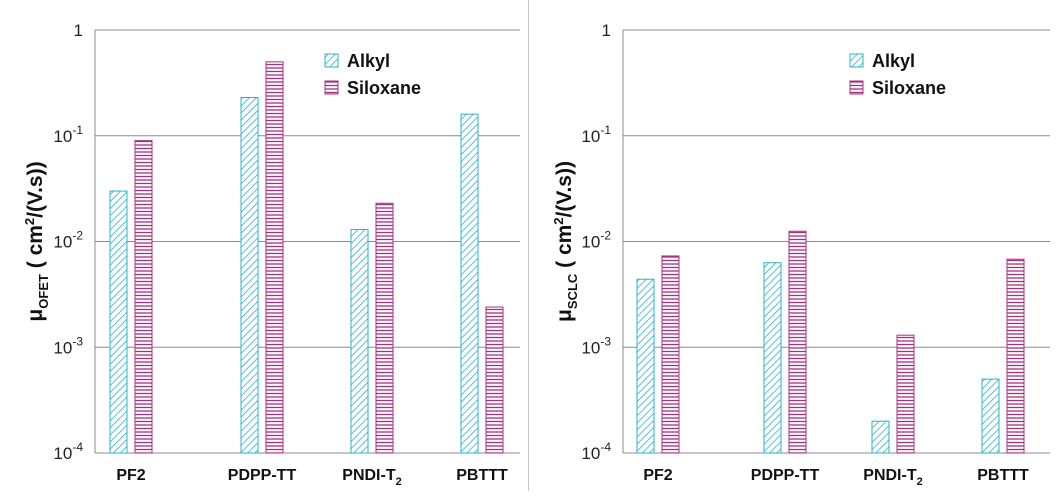  What do you see at coordinates (36, 241) in the screenshot?
I see `y-axis-title: μOFET ( cm2/(V.s))` at bounding box center [36, 241].